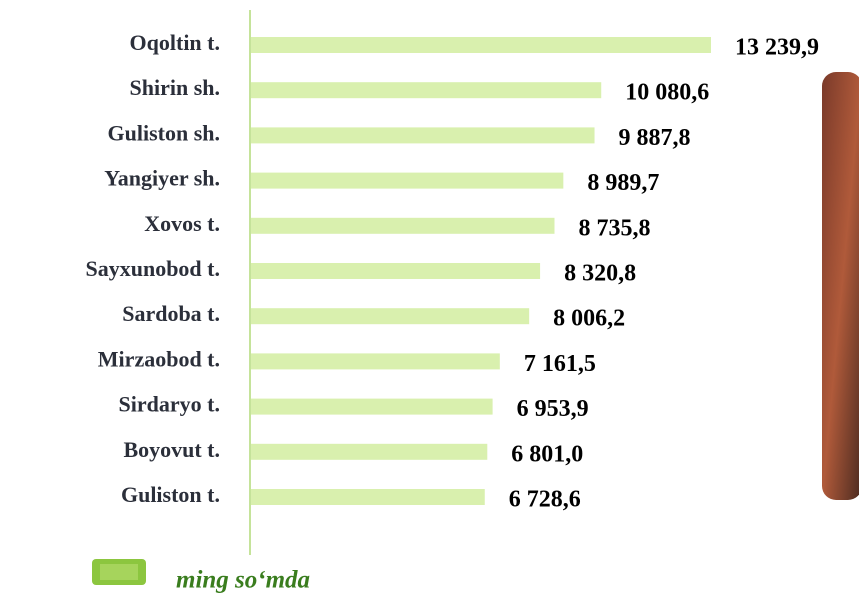  I want to click on photo, so click(840, 286).